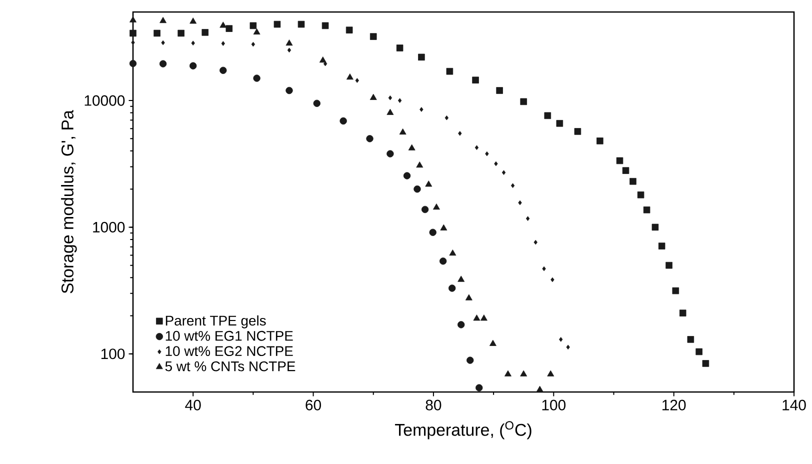  Describe the element at coordinates (69, 202) in the screenshot. I see `y-axis-title: Storage modulus, G', Pa` at that location.